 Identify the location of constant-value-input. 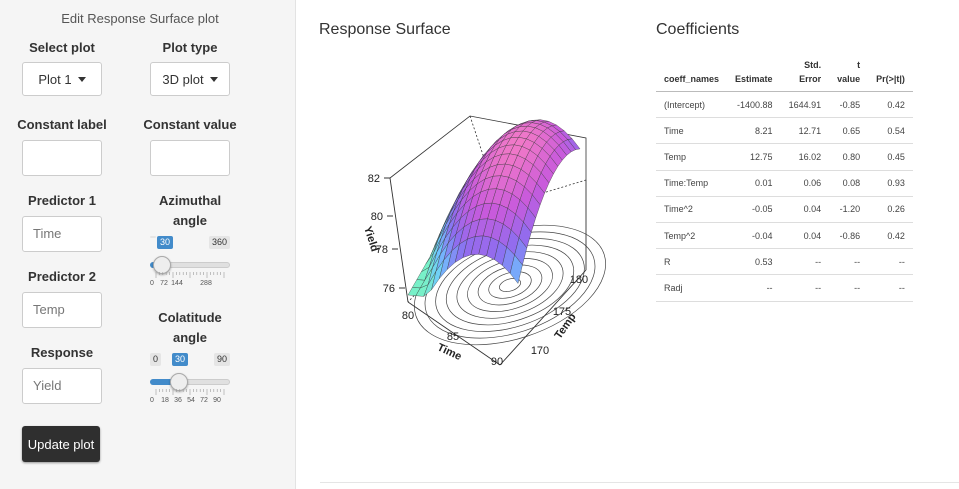
(190, 158).